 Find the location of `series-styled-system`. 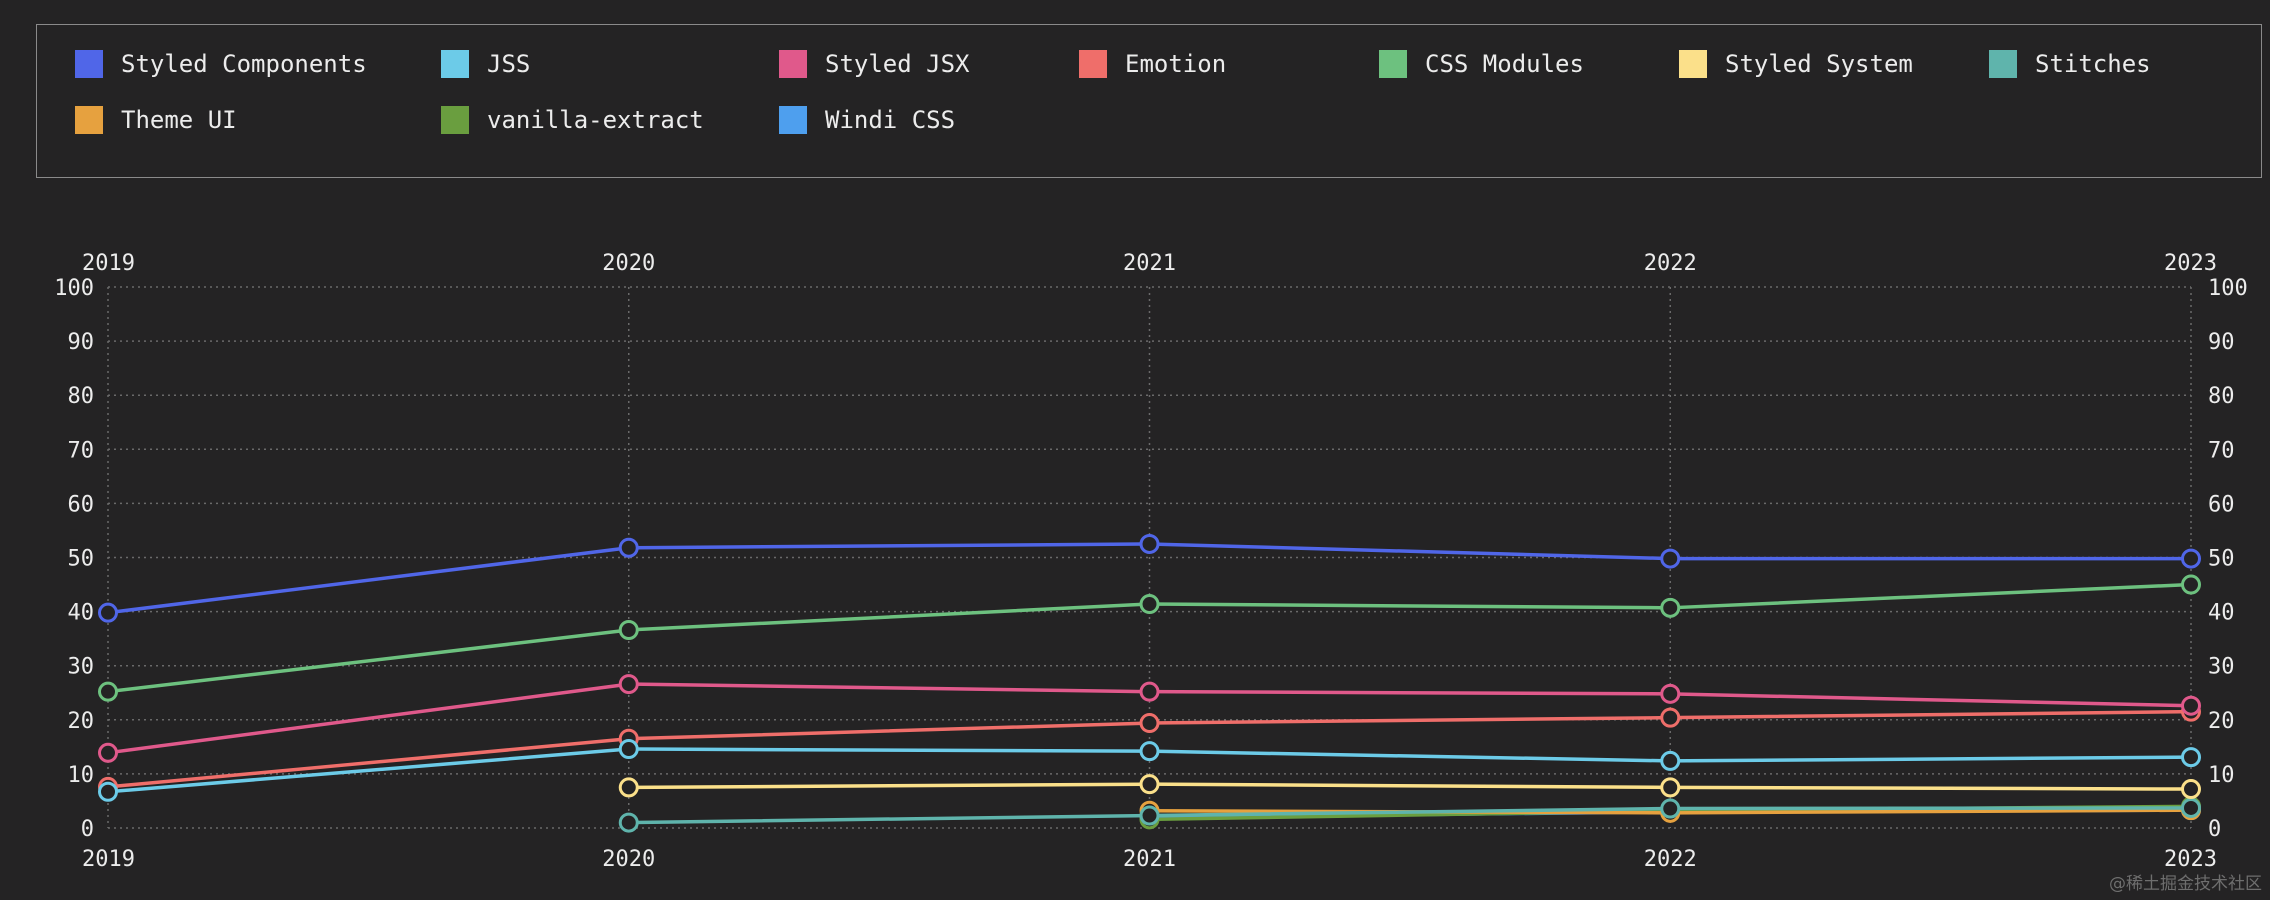

series-styled-system is located at coordinates (1409, 787).